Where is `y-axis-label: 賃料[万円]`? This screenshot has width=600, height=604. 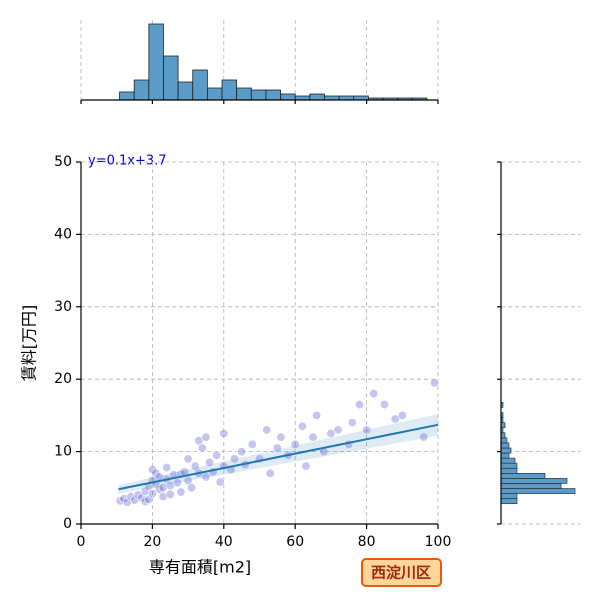 y-axis-label: 賃料[万円] is located at coordinates (29, 343).